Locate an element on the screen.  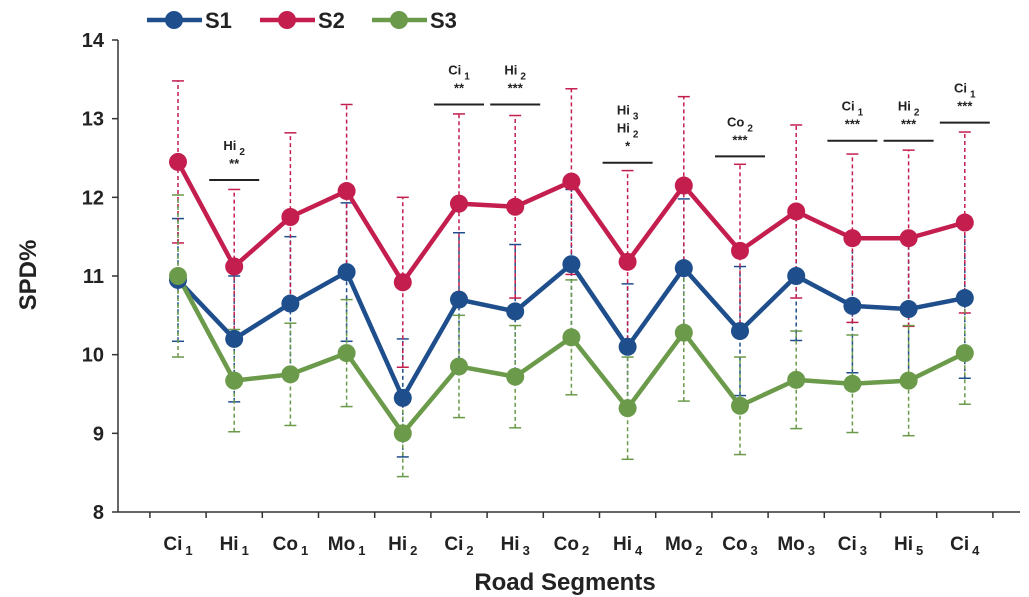
y-tick-label: 10 is located at coordinates (93, 356).